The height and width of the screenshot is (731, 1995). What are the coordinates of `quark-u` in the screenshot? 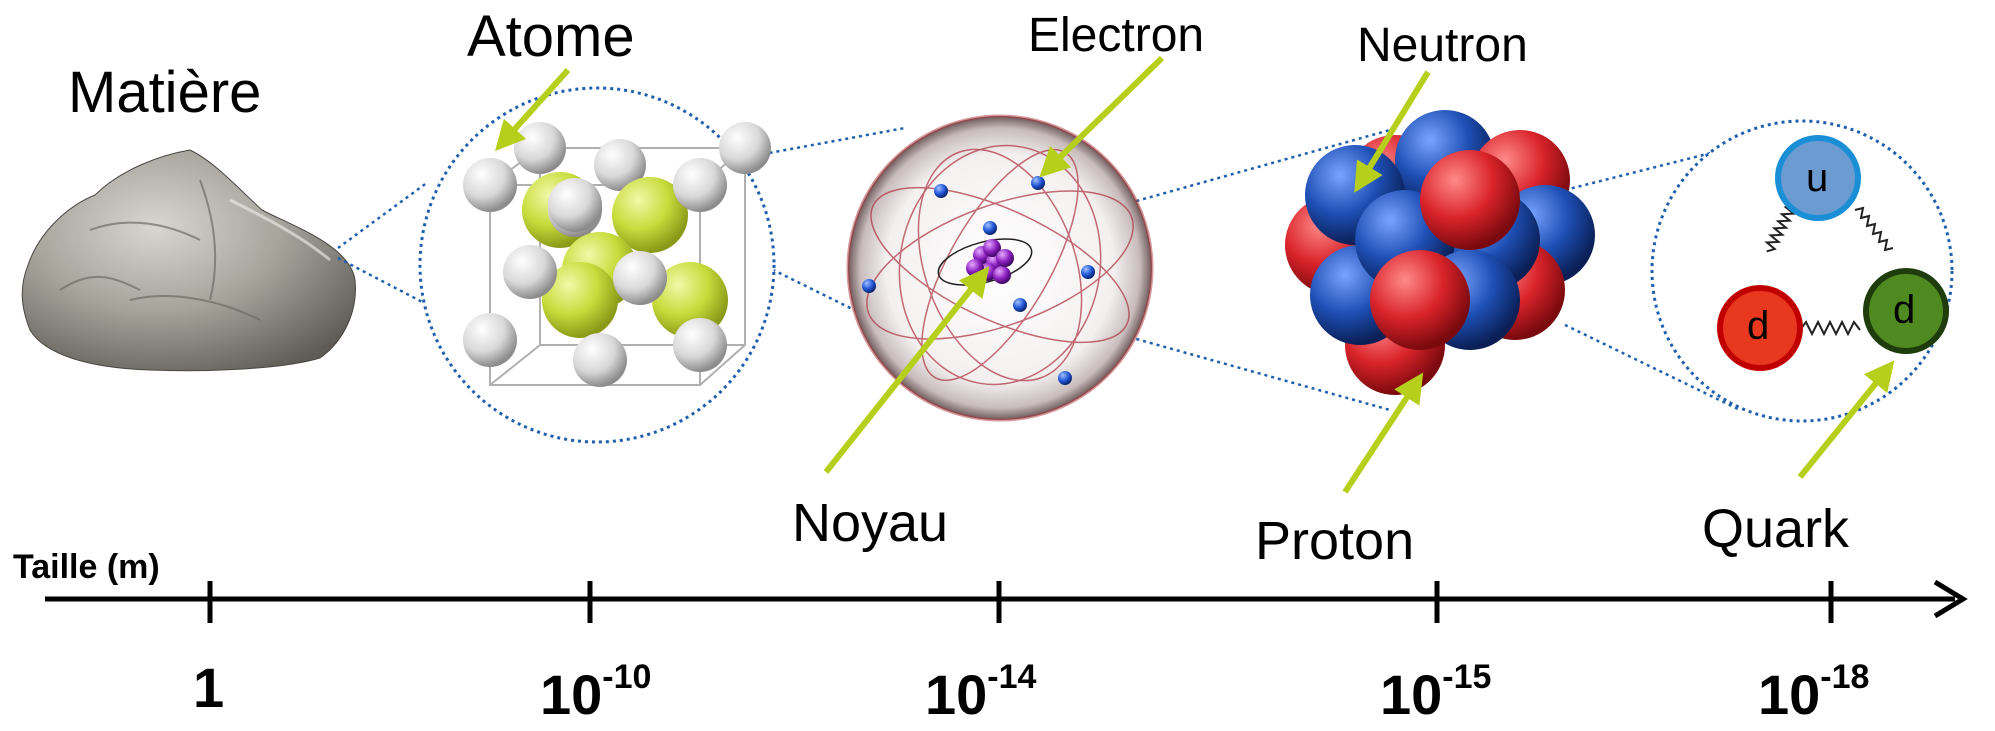 It's located at (1818, 178).